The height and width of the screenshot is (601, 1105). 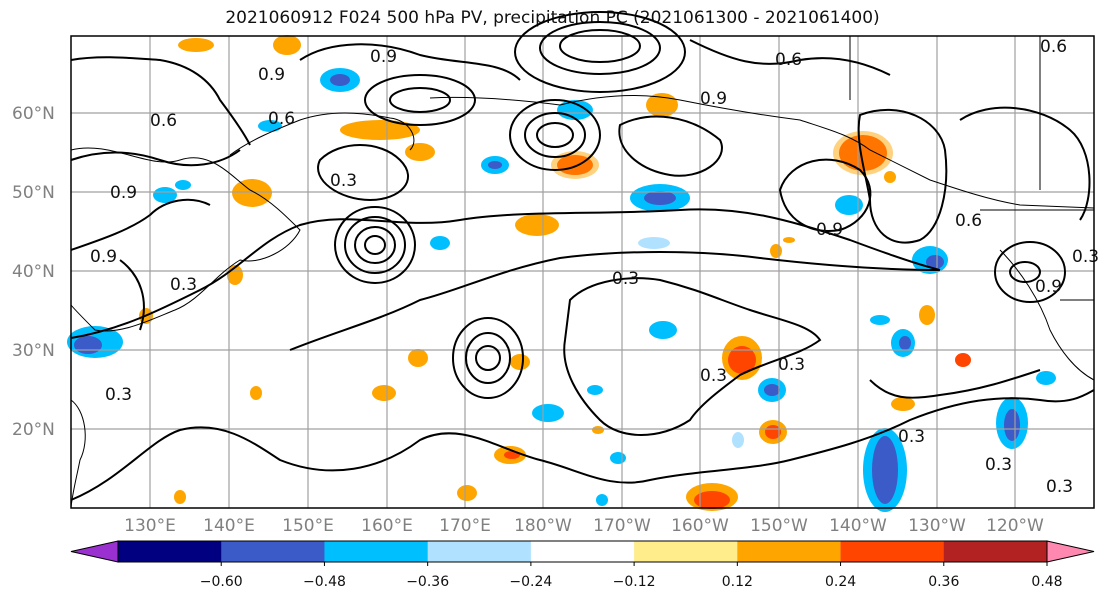 I want to click on latitude-labels: 60°N 50°N 40°N 30°N 20°N, so click(x=33, y=272).